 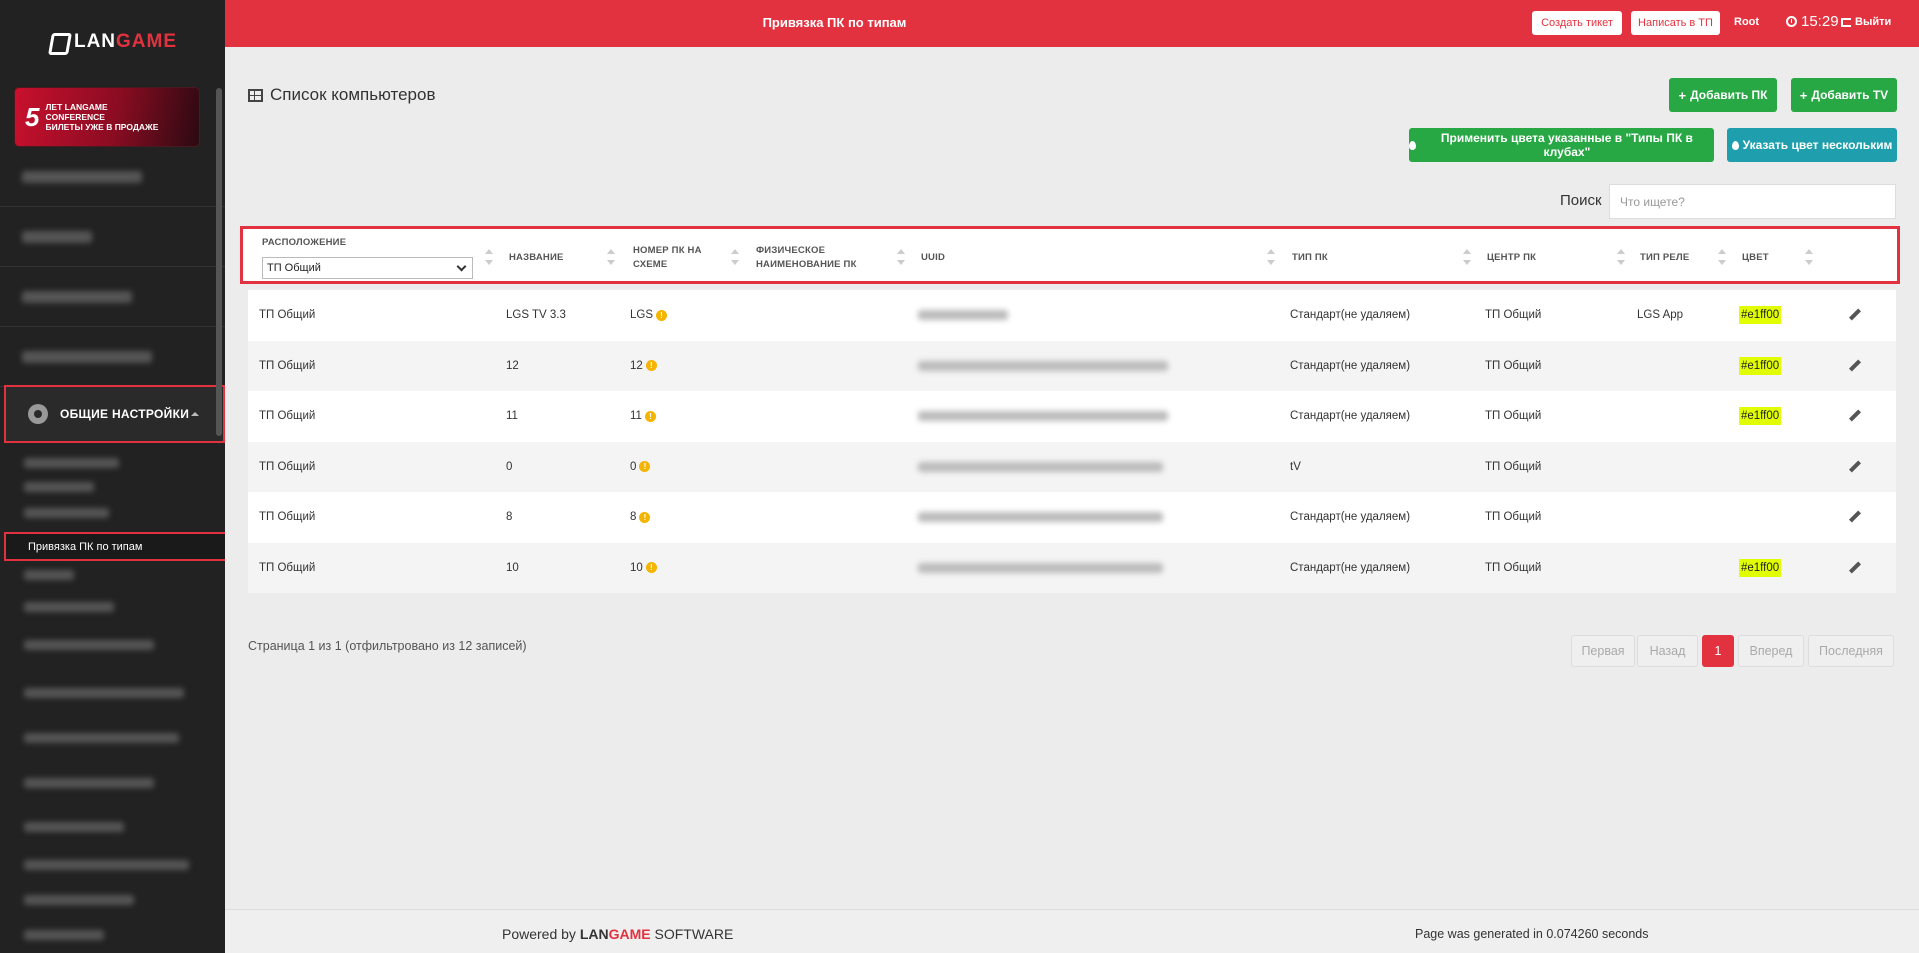 What do you see at coordinates (806, 257) in the screenshot?
I see `col-physical-name: Физическое наименование ПК` at bounding box center [806, 257].